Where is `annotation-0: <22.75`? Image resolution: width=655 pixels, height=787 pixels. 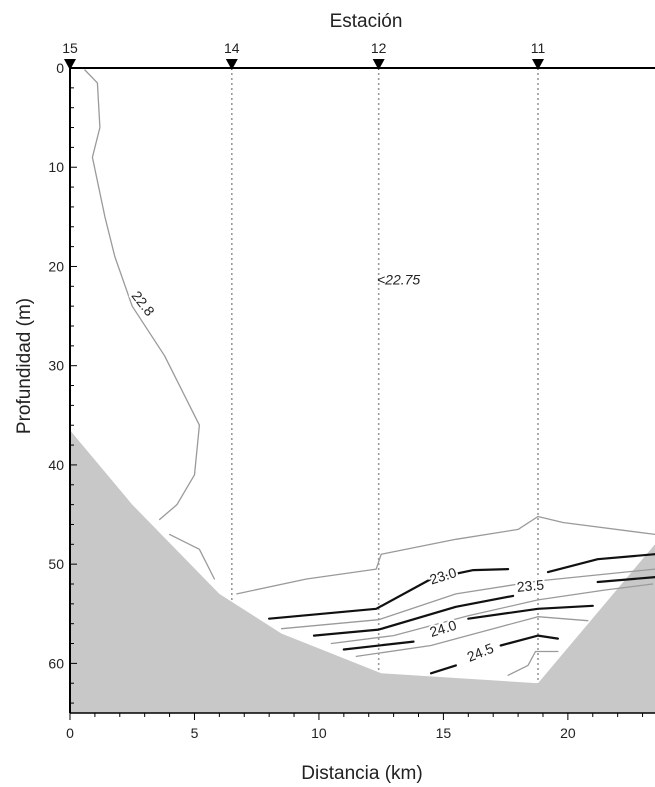
annotation-0: <22.75 is located at coordinates (398, 279).